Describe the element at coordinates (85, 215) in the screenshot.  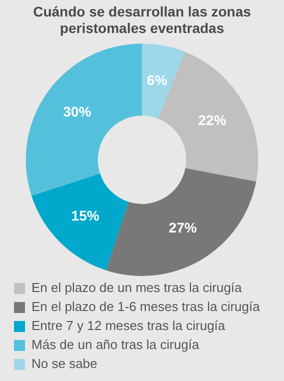
I see `data-label: 15%` at that location.